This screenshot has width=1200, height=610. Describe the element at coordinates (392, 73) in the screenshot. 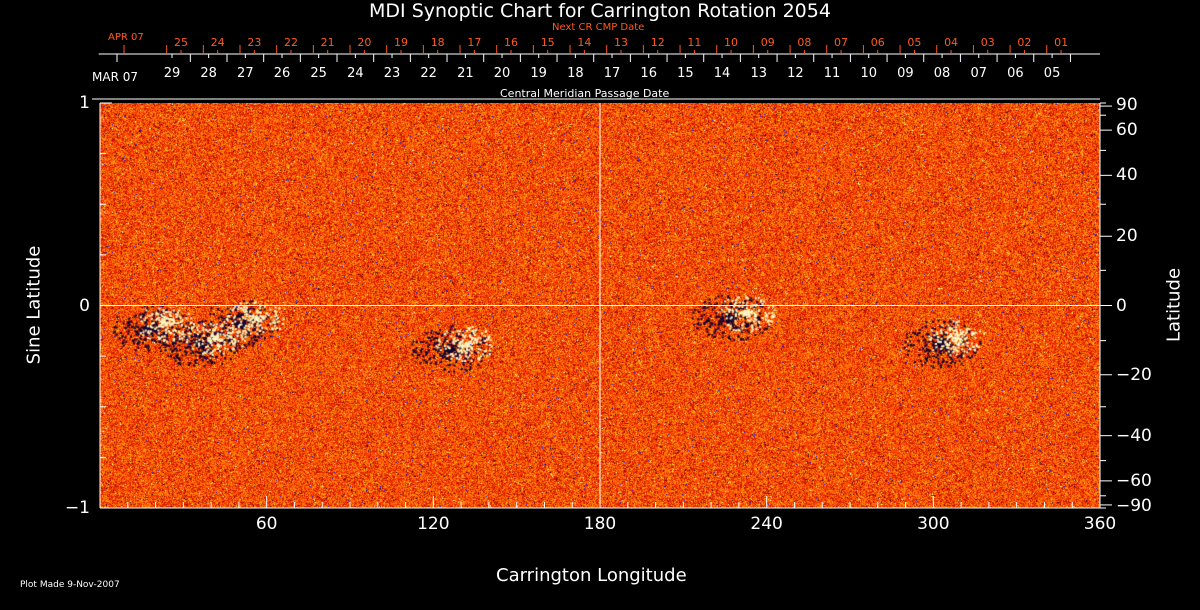

I see `cmp-day-label: 23` at that location.